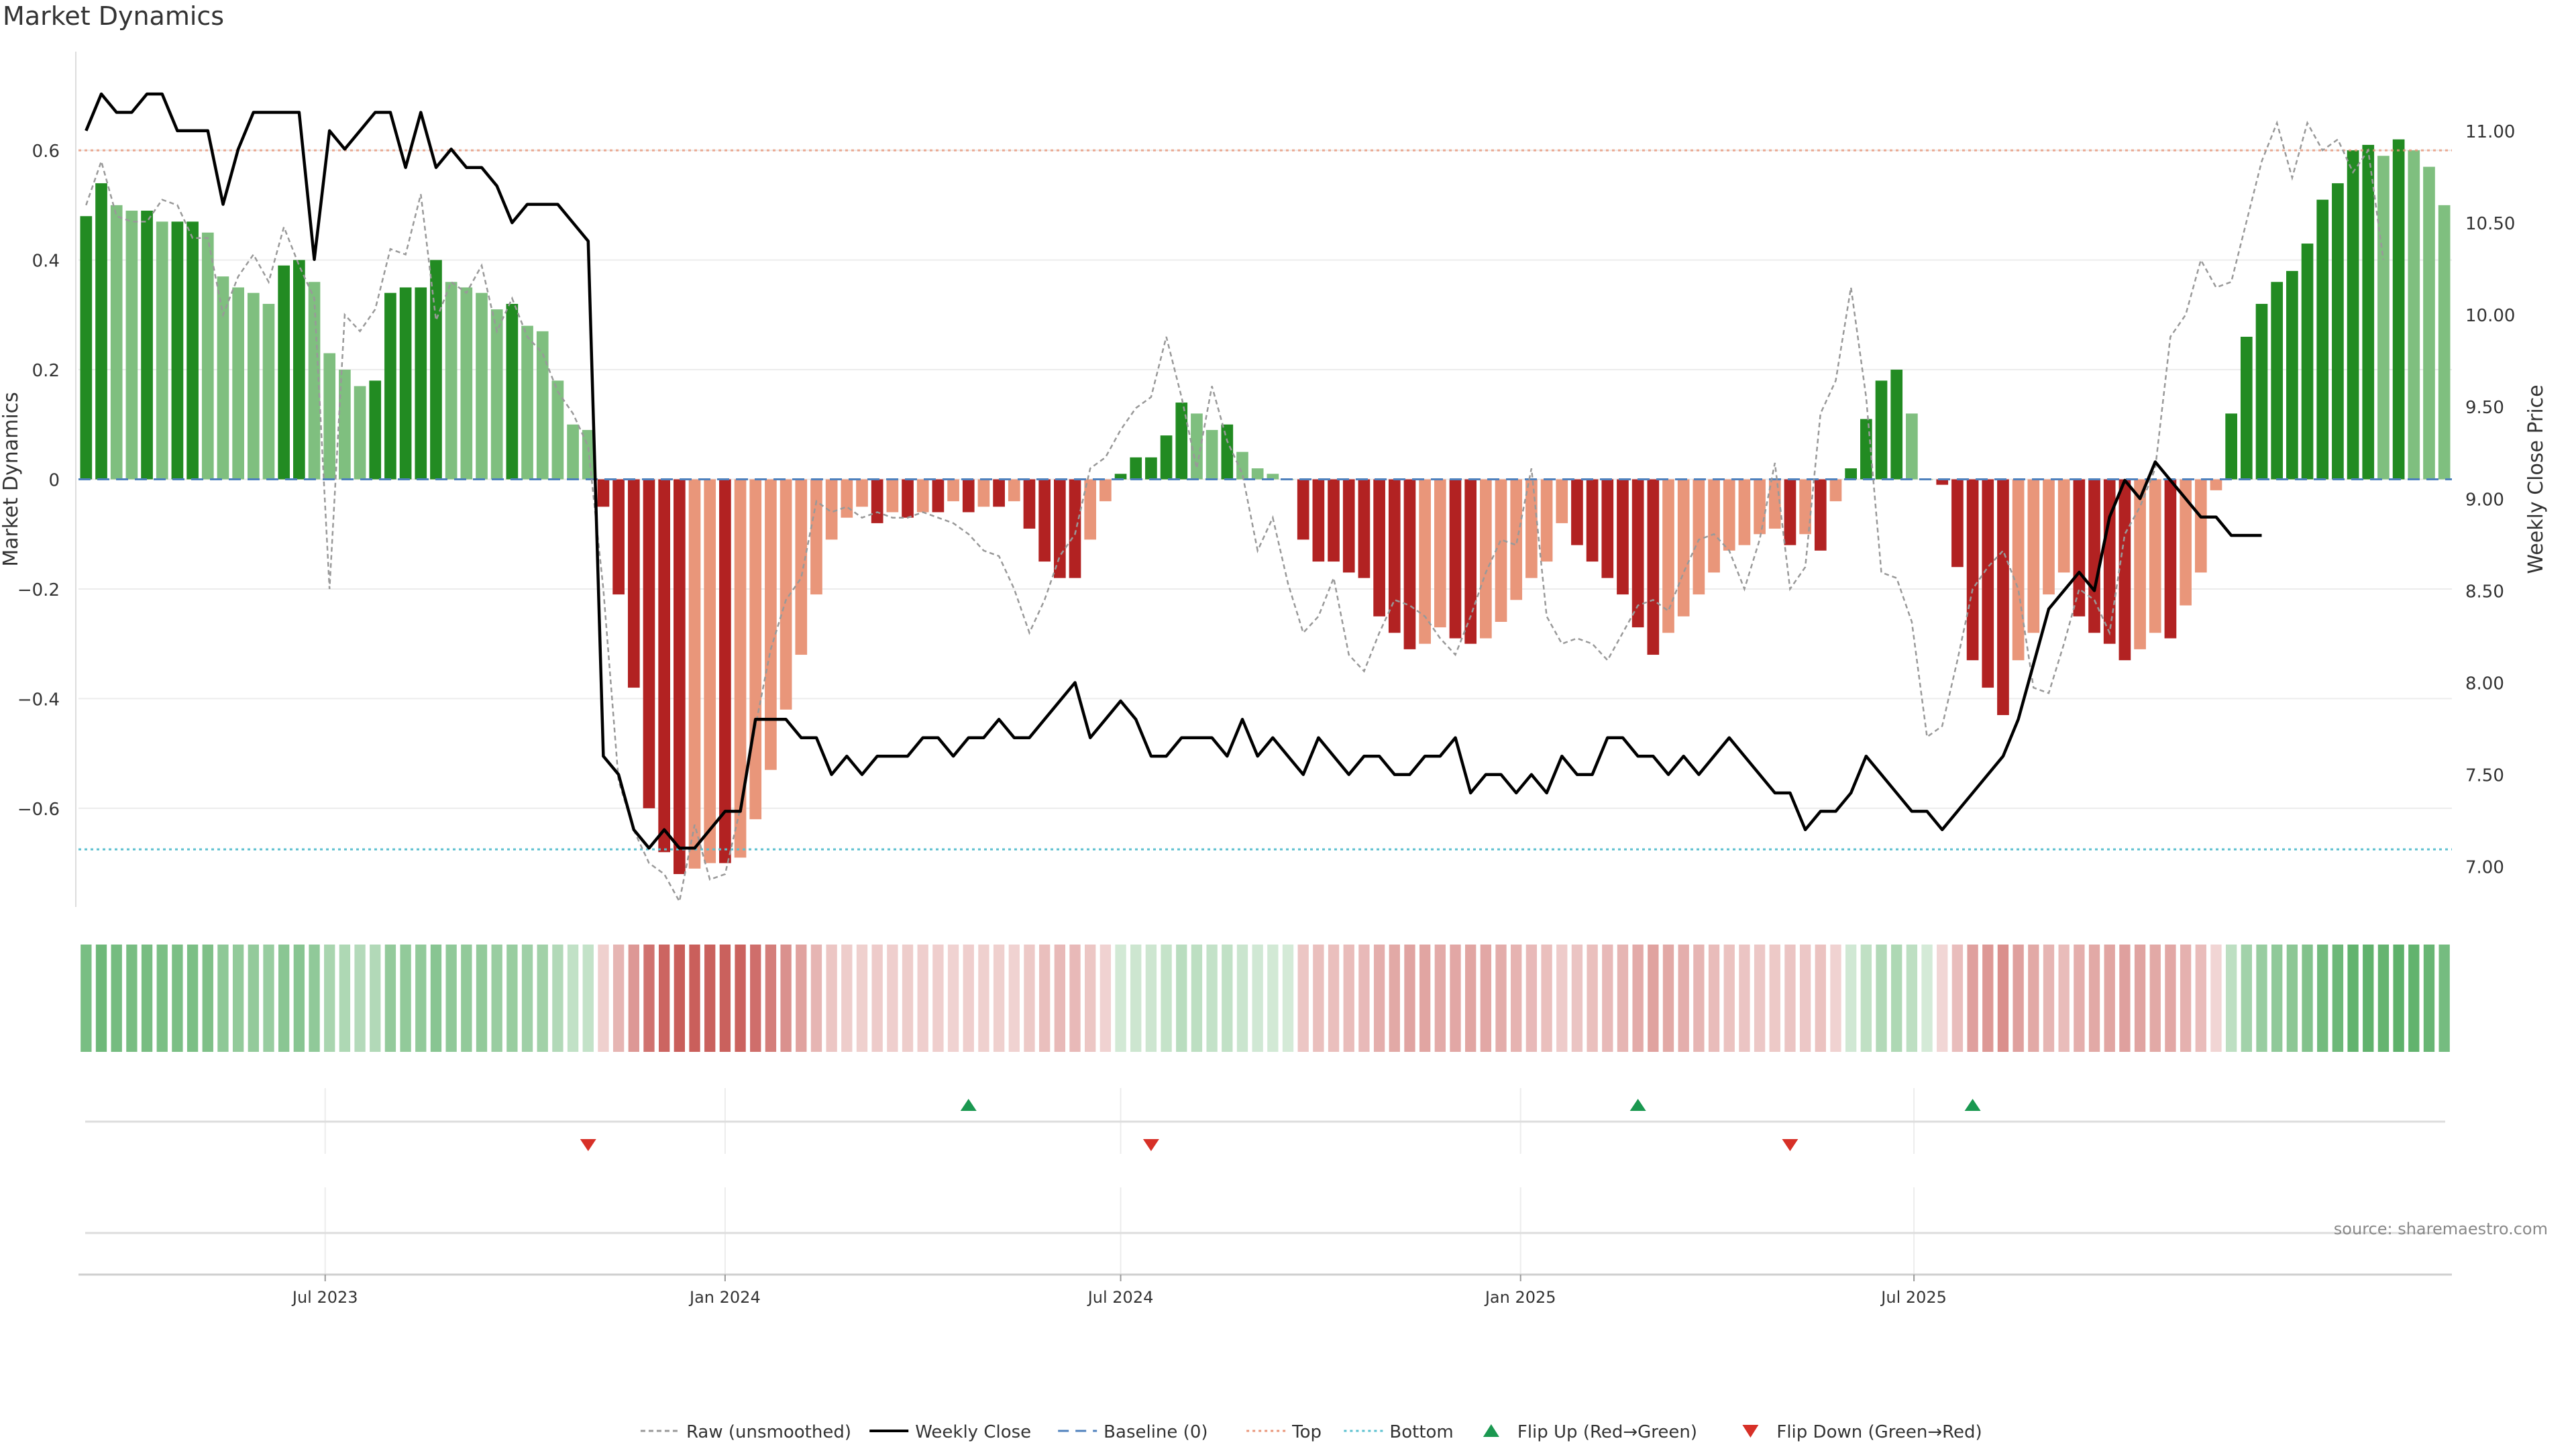 This screenshot has height=1449, width=2576. What do you see at coordinates (724, 1297) in the screenshot?
I see `x-tick-label: Jan 2024` at bounding box center [724, 1297].